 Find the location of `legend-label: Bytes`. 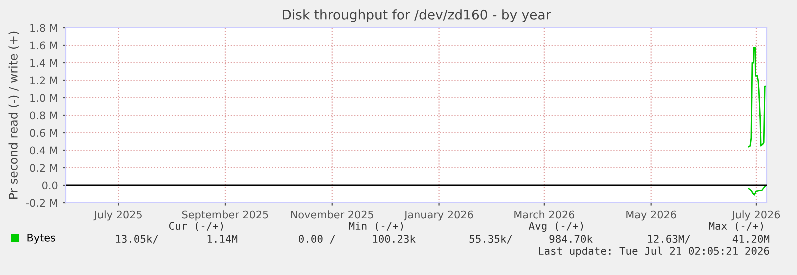

legend-label: Bytes is located at coordinates (42, 239).